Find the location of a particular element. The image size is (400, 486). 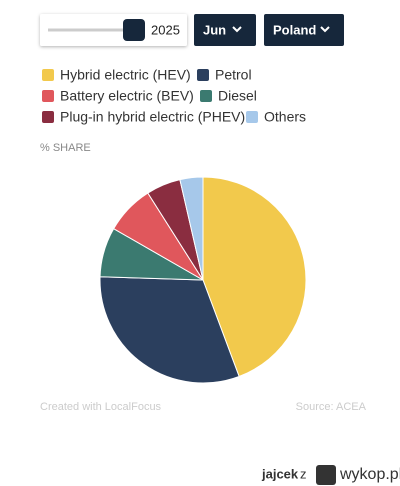

watermark-site: wykop.pl is located at coordinates (369, 474).